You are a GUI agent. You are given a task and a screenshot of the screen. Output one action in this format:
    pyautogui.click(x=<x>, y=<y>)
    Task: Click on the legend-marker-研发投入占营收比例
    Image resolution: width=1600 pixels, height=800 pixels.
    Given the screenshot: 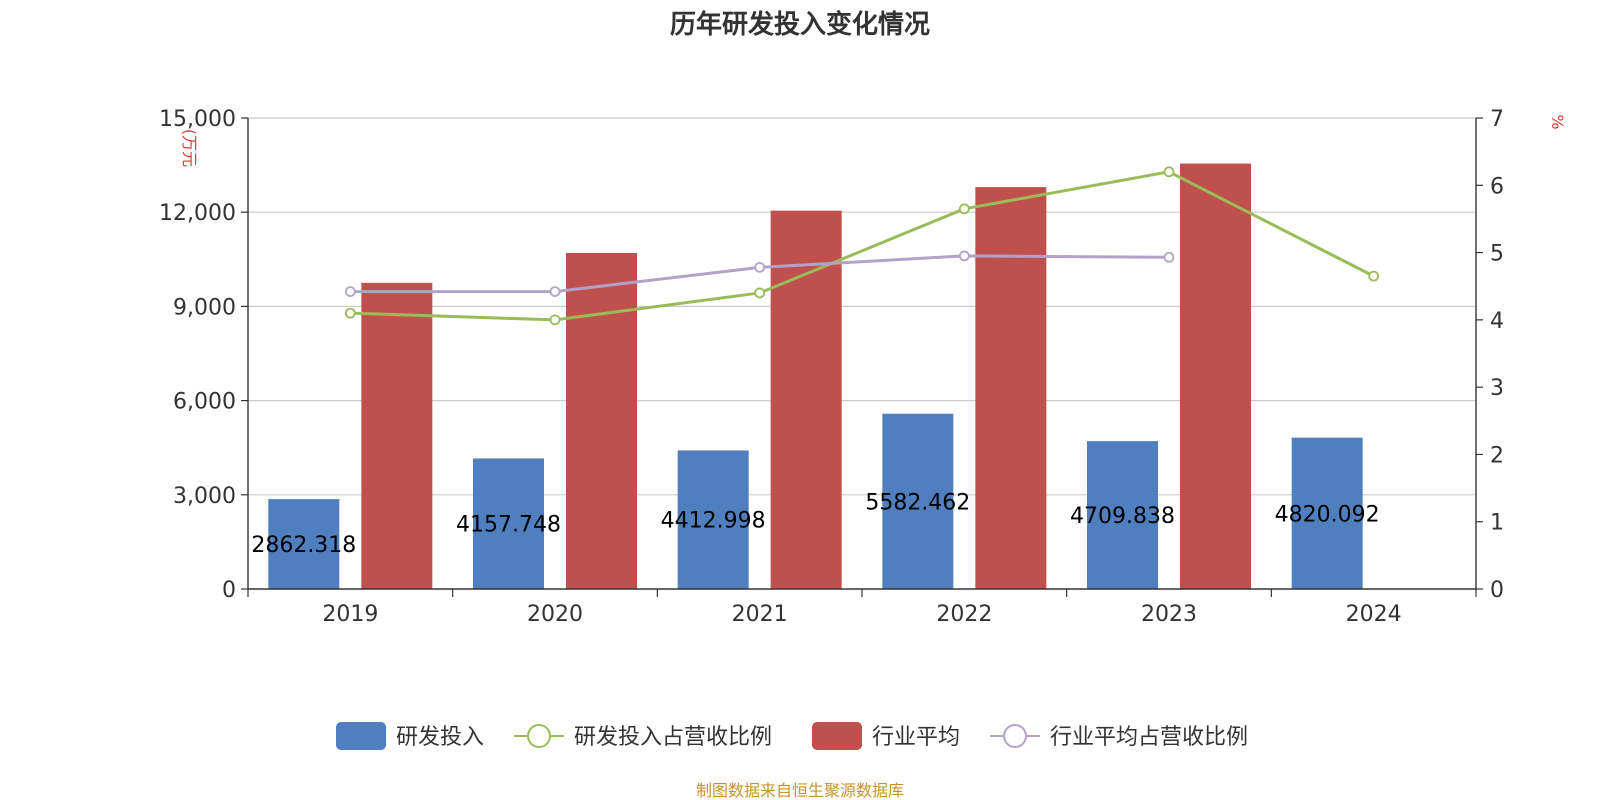 What is the action you would take?
    pyautogui.click(x=539, y=736)
    